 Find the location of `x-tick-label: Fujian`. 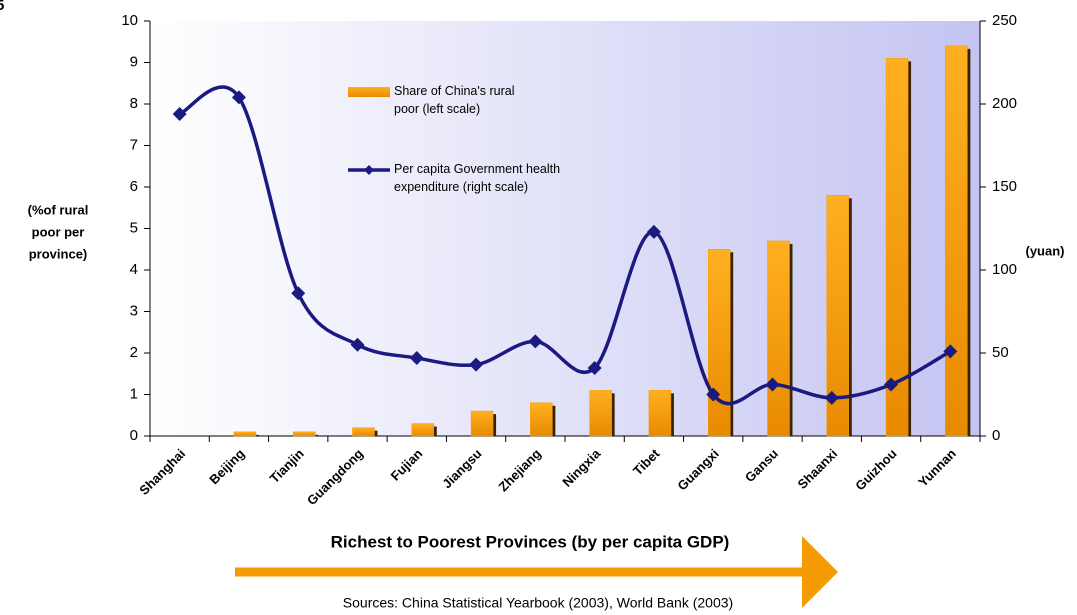

x-tick-label: Fujian is located at coordinates (407, 465).